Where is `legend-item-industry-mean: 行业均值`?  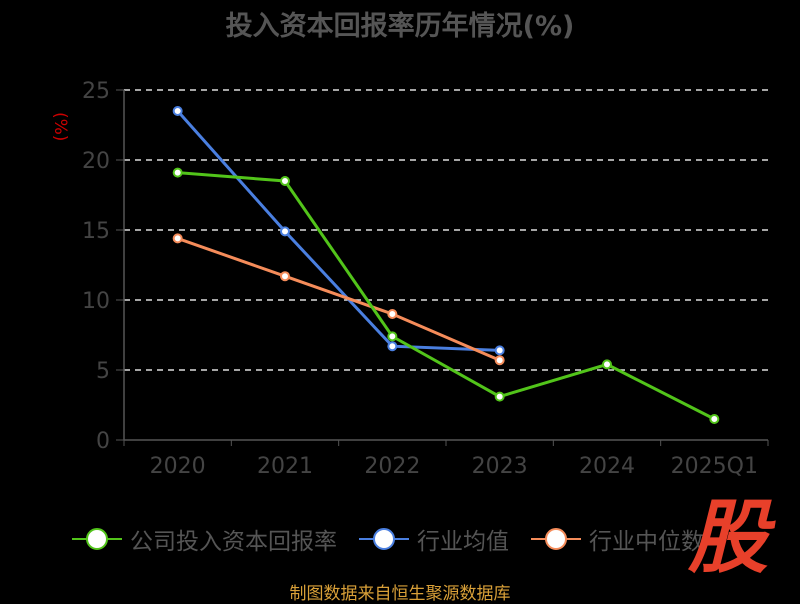
legend-item-industry-mean: 行业均值 is located at coordinates (434, 539).